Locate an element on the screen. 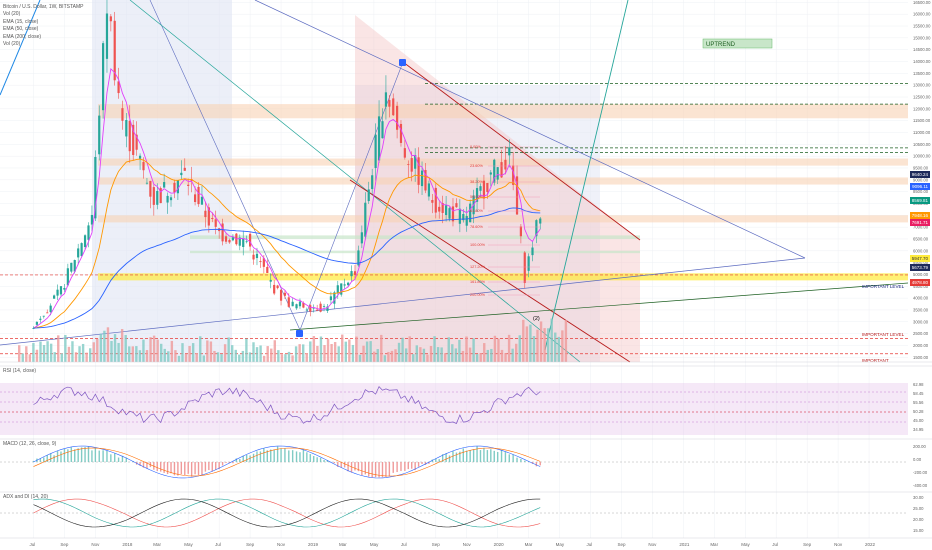  price-axis-label: 6000.00 is located at coordinates (921, 250).